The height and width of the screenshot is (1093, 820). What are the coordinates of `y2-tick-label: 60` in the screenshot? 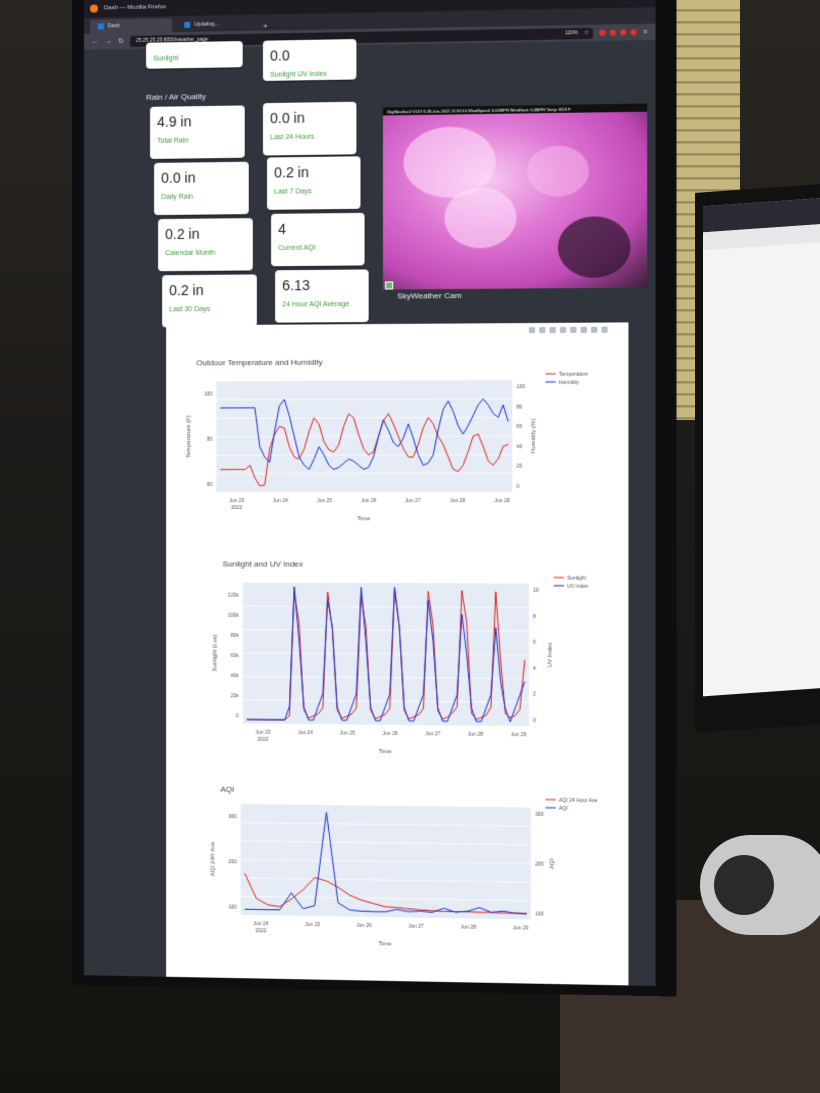 It's located at (519, 427).